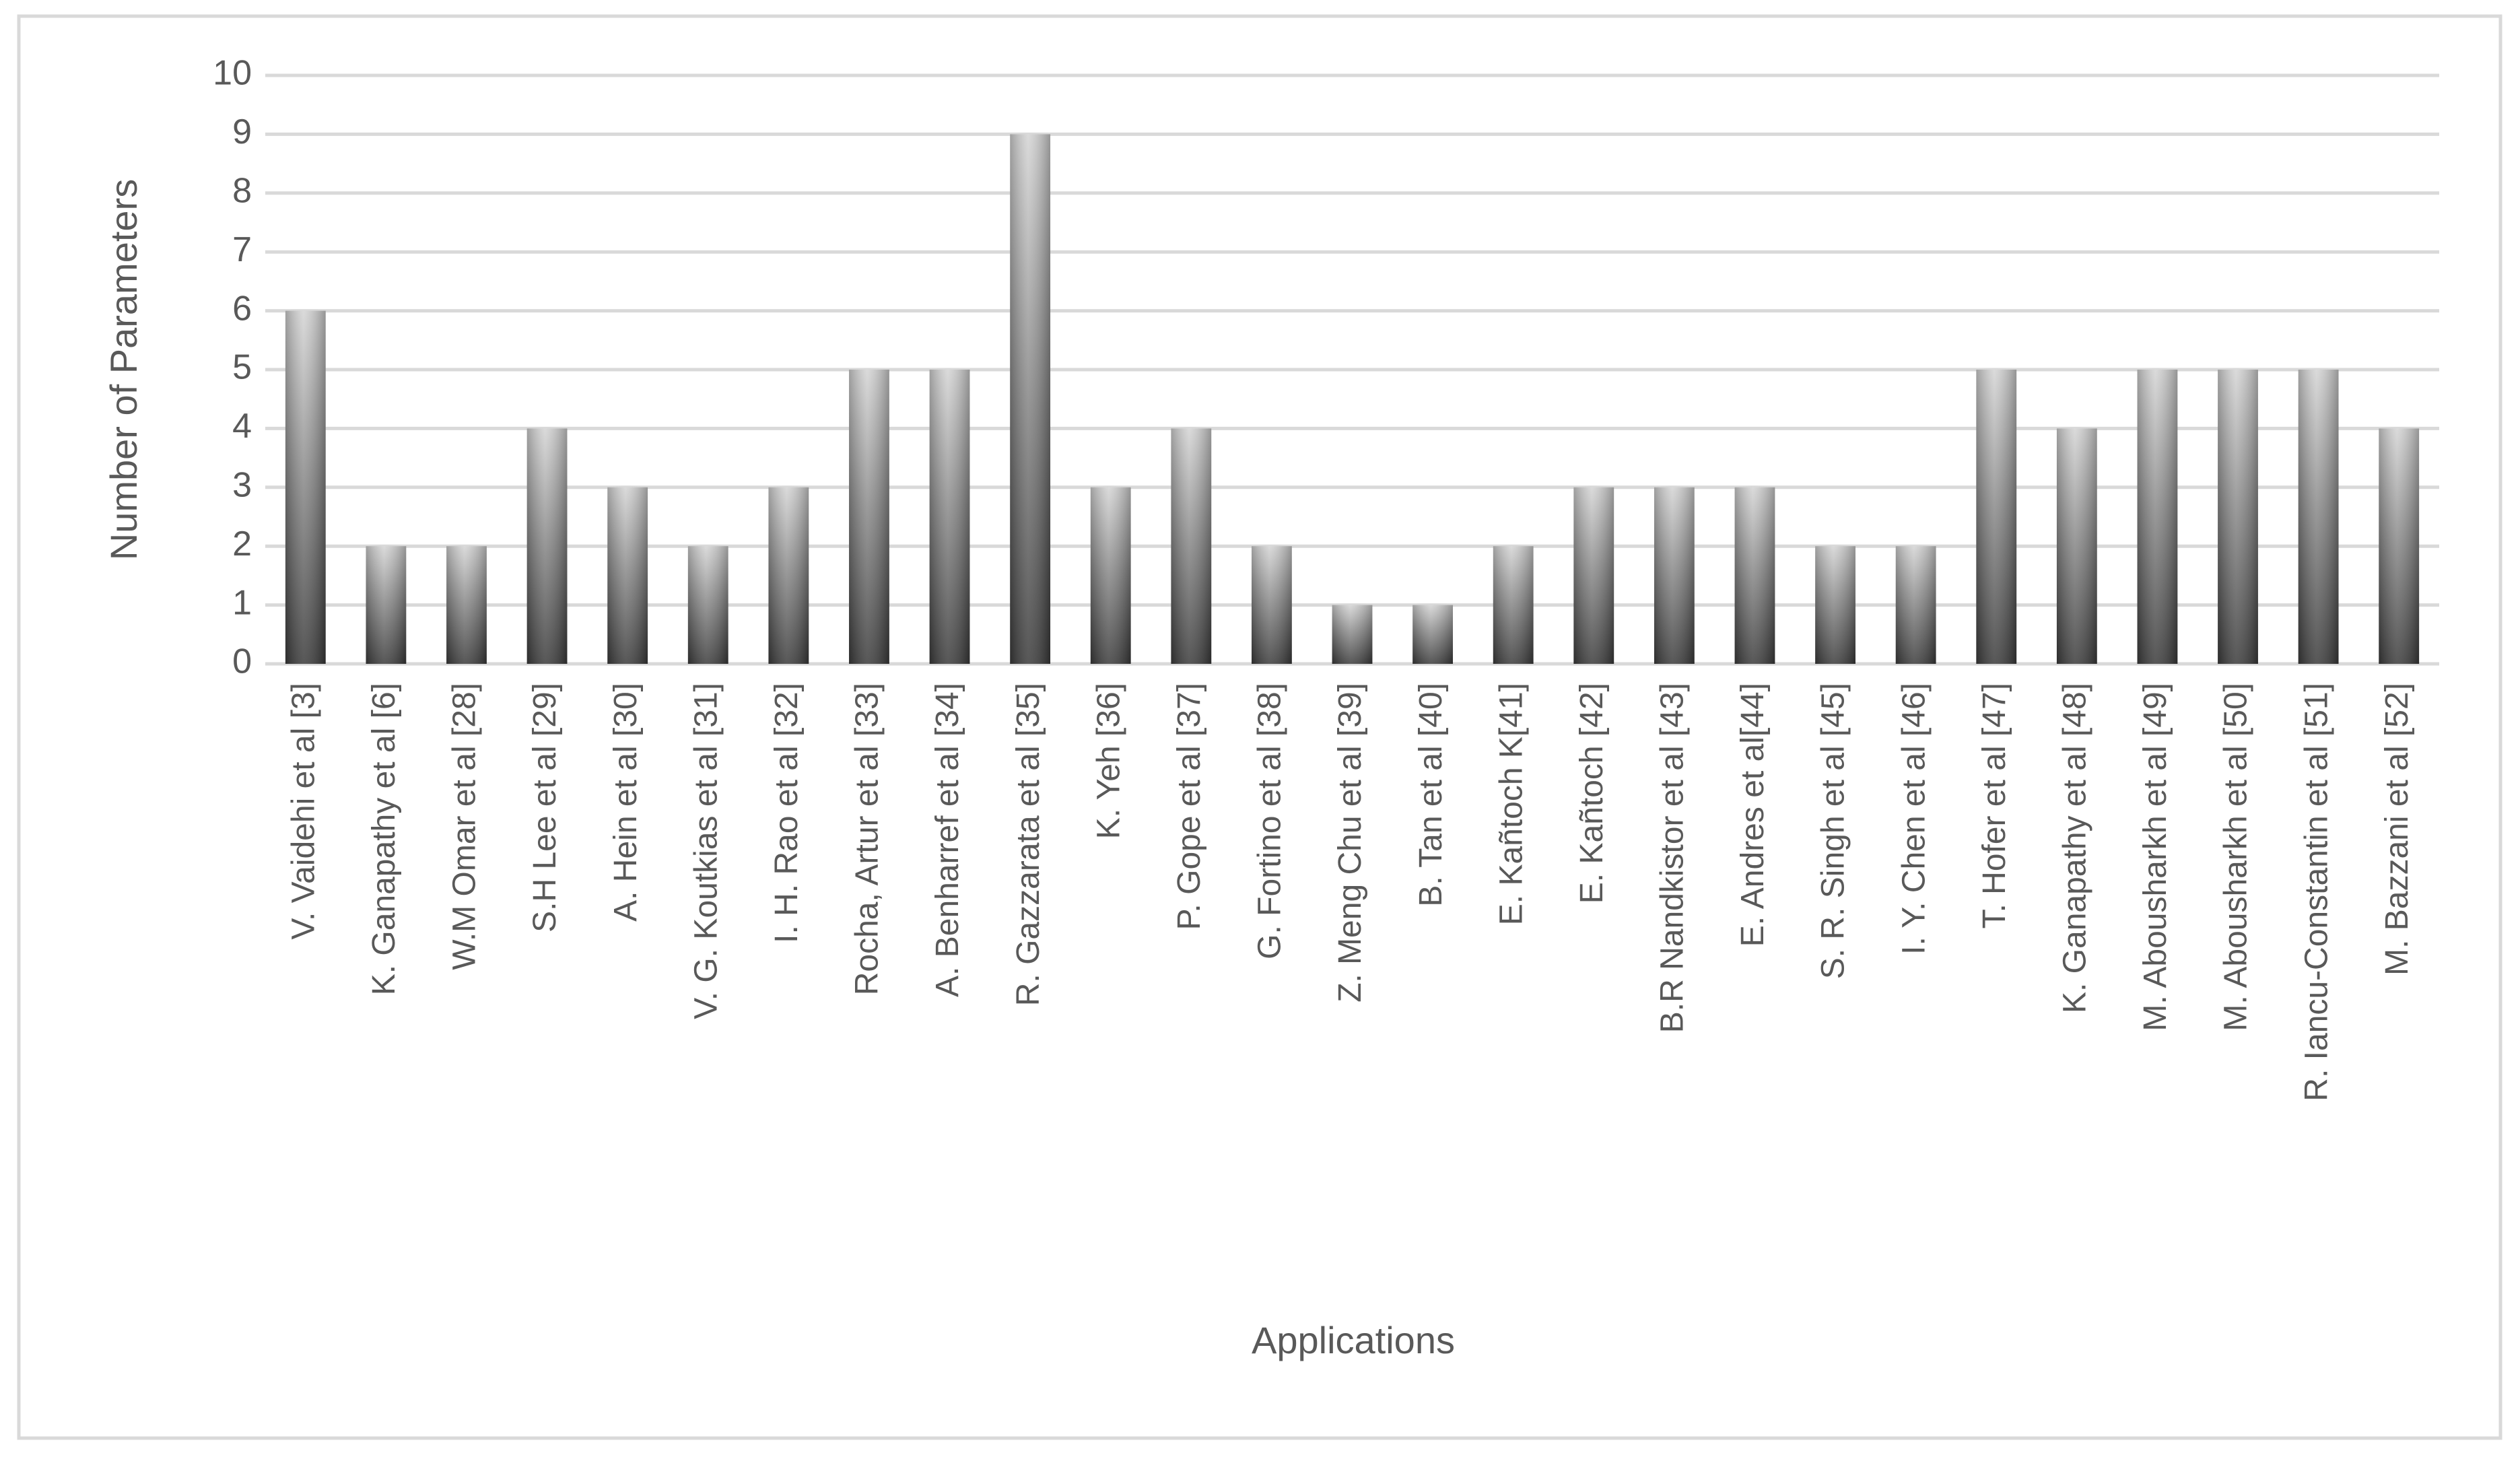  Describe the element at coordinates (626, 802) in the screenshot. I see `x-tick-label: A. Hein et al [30]` at that location.